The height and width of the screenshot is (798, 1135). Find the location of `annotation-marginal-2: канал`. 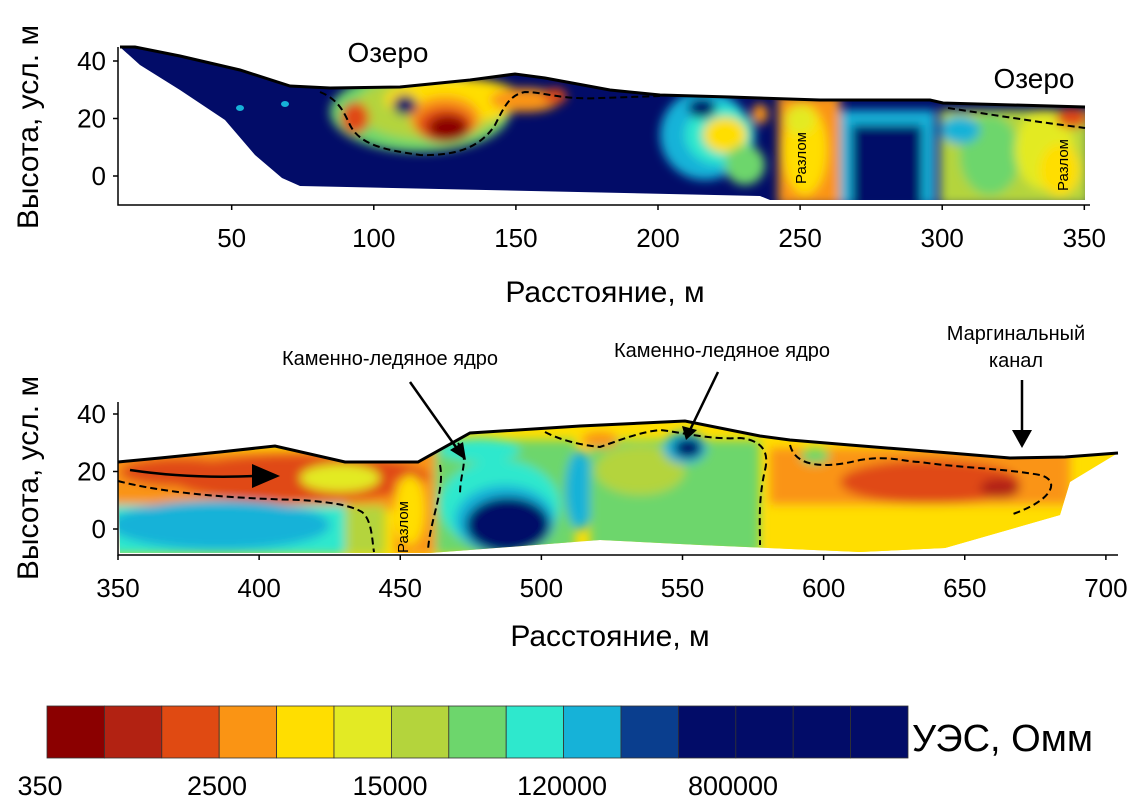

annotation-marginal-2: канал is located at coordinates (1016, 361).